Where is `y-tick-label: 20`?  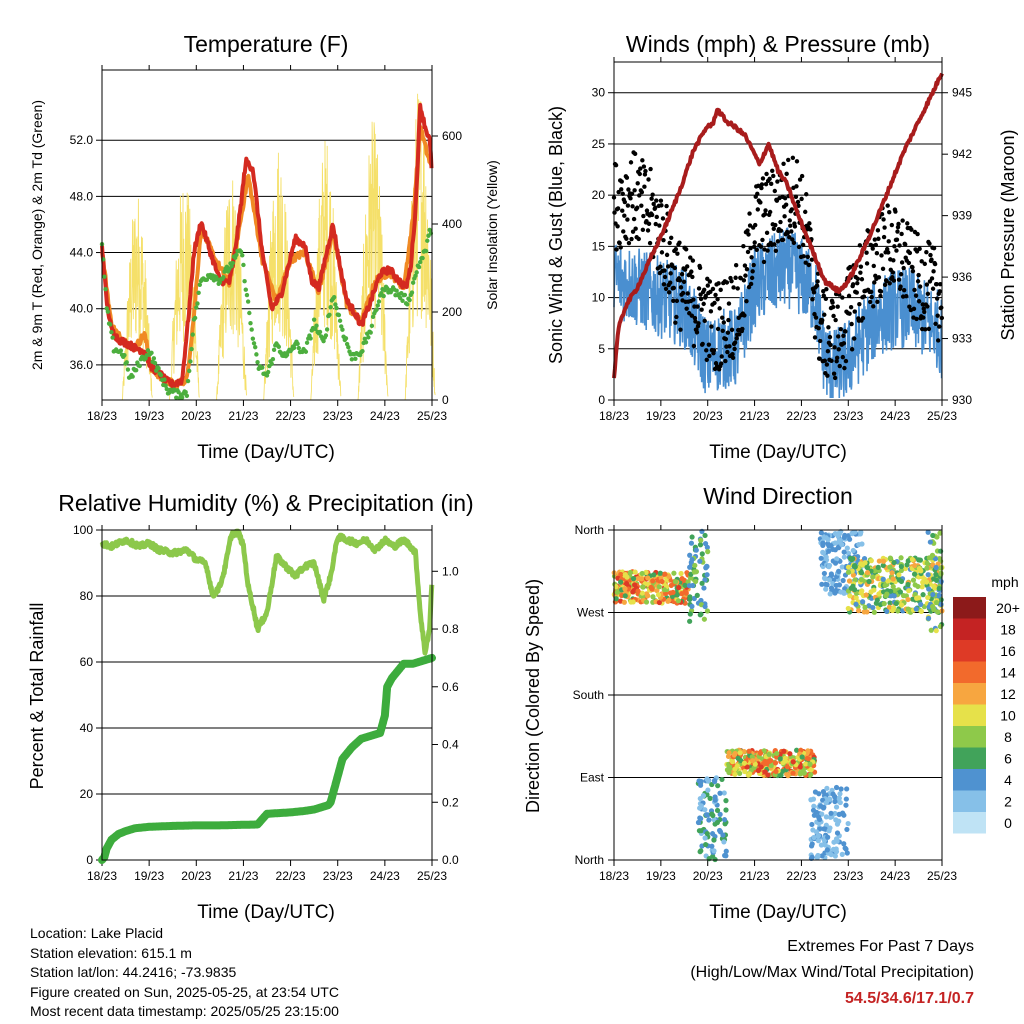
y-tick-label: 20 is located at coordinates (87, 794).